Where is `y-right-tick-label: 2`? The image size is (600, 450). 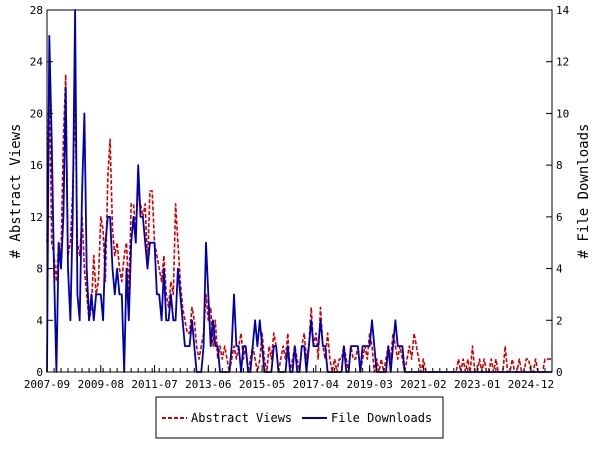
y-right-tick-label: 2 is located at coordinates (559, 320).